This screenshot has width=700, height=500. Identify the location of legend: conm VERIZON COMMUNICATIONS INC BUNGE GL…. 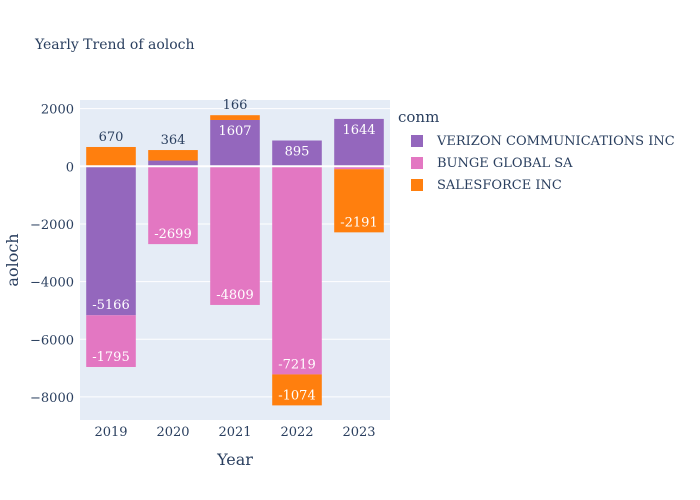
(536, 152).